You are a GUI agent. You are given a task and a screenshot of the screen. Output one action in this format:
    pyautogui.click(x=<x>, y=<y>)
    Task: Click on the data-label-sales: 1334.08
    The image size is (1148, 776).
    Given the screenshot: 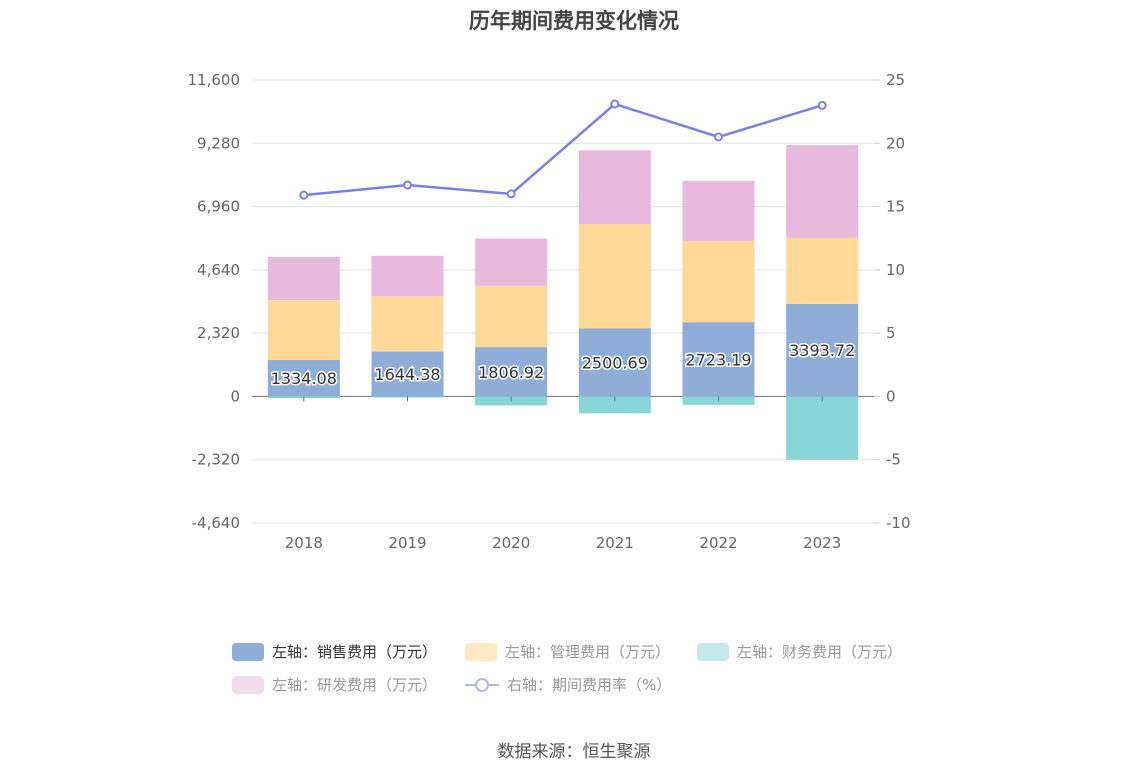 What is the action you would take?
    pyautogui.click(x=304, y=378)
    